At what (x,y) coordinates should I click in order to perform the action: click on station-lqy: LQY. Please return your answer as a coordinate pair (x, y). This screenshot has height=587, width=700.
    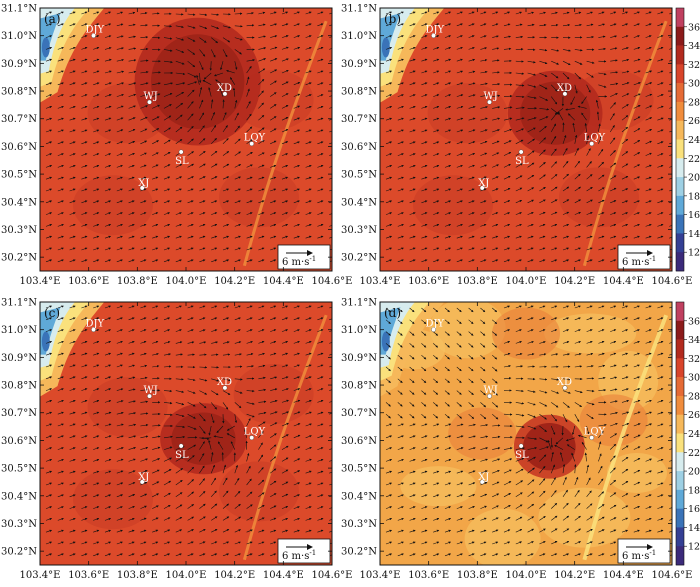
    Looking at the image, I should click on (595, 434).